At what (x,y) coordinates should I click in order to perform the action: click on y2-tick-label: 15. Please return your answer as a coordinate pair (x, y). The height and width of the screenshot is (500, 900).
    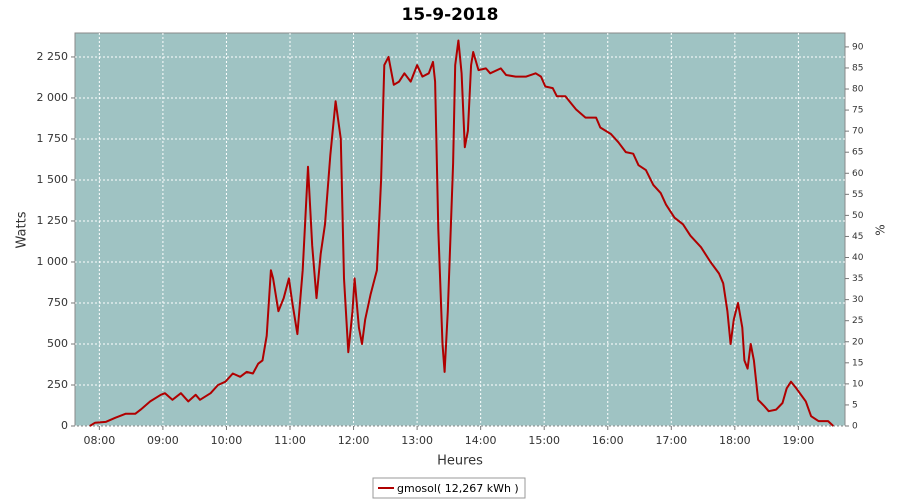
    Looking at the image, I should click on (857, 363).